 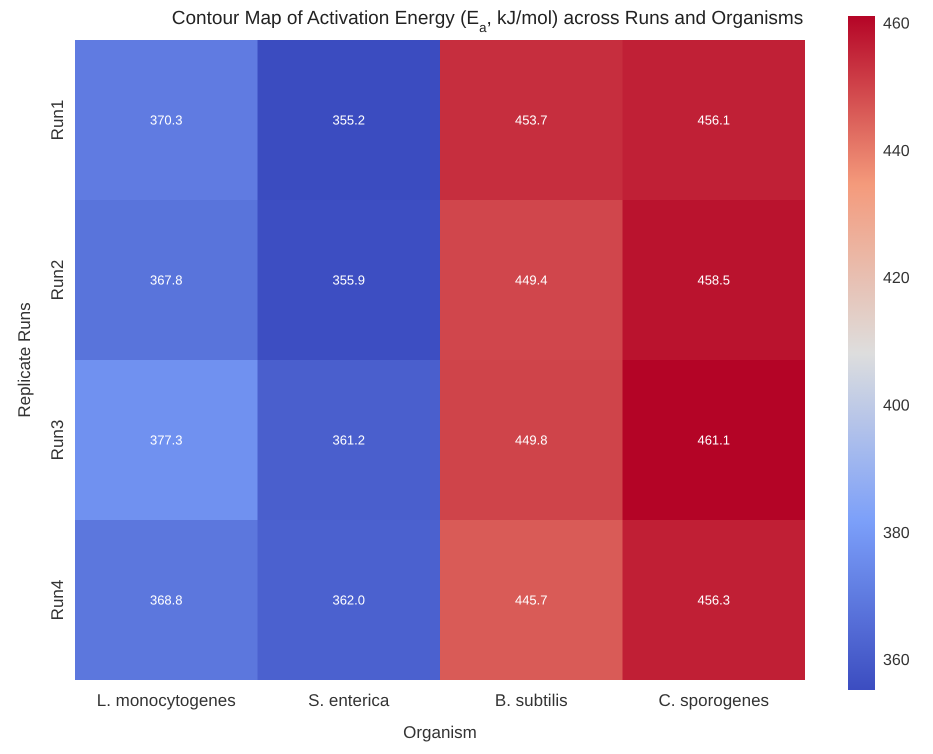 I want to click on y-tick-label: Run3, so click(x=57, y=440).